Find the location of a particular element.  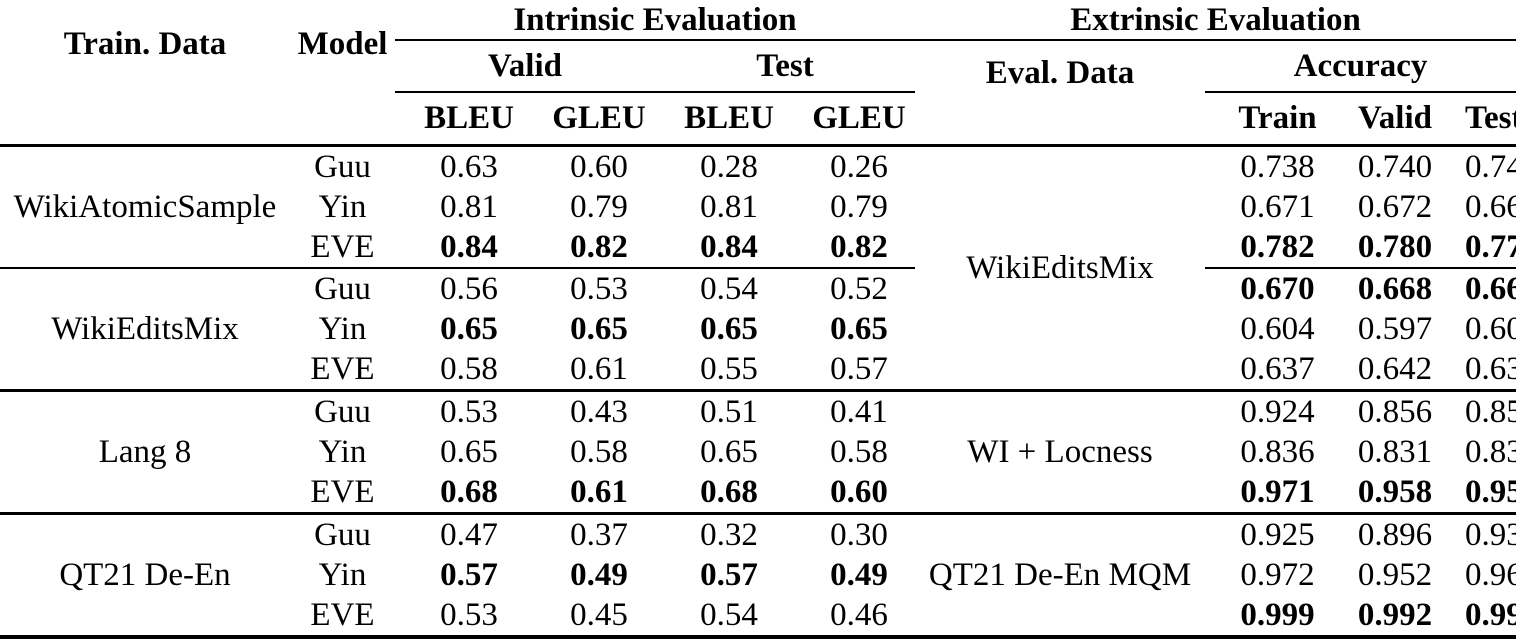

metric-cell: 0.68 is located at coordinates (729, 492).